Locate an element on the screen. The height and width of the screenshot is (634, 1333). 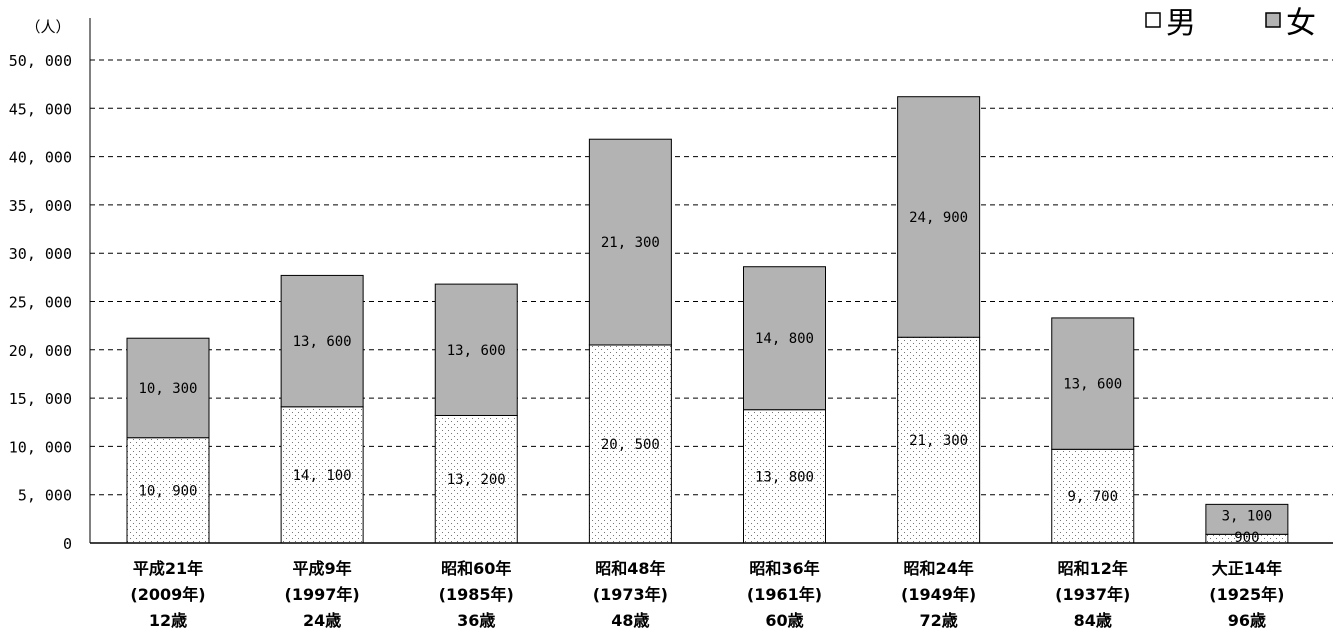
data-label-male: 13, 200 is located at coordinates (476, 480).